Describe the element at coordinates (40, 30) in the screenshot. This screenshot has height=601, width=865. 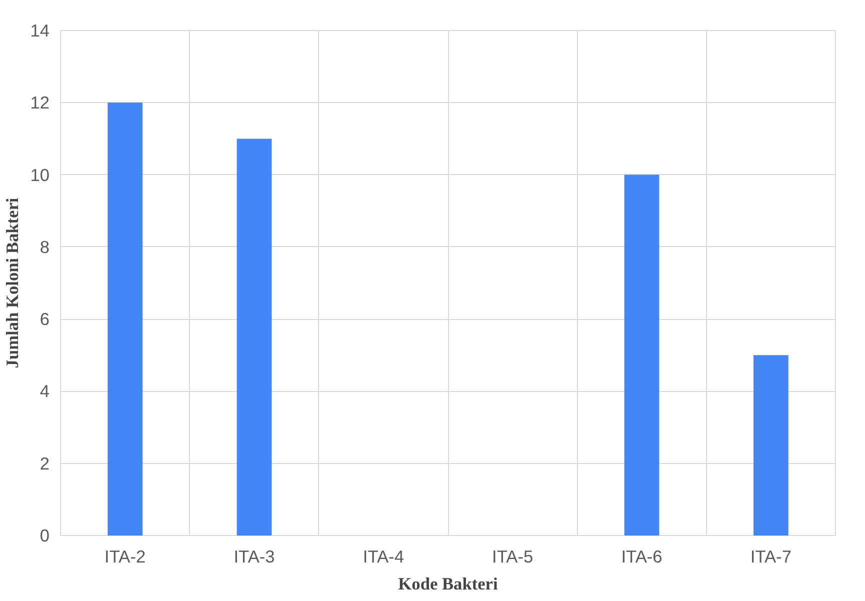
I see `y-tick-label: 14` at that location.